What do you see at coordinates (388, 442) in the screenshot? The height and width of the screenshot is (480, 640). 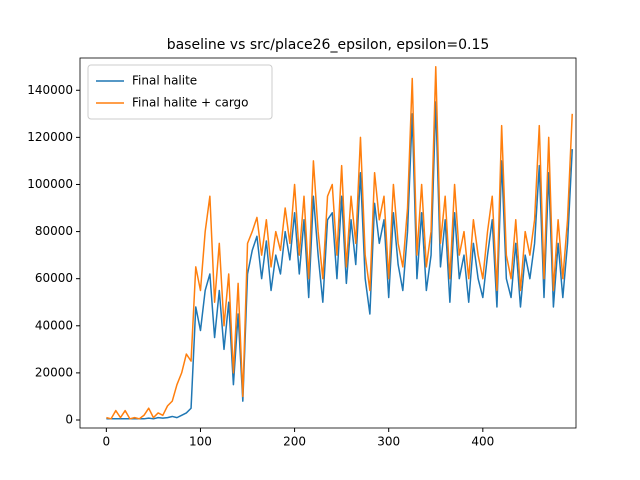 I see `x-tick-label: 300` at bounding box center [388, 442].